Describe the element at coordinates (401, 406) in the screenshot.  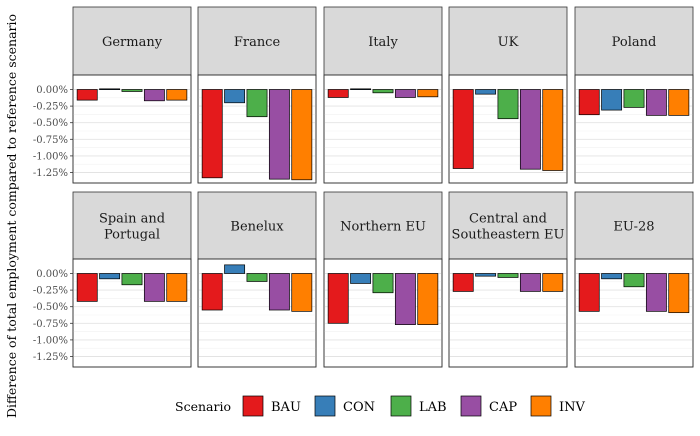
I see `legend-key-lab` at that location.